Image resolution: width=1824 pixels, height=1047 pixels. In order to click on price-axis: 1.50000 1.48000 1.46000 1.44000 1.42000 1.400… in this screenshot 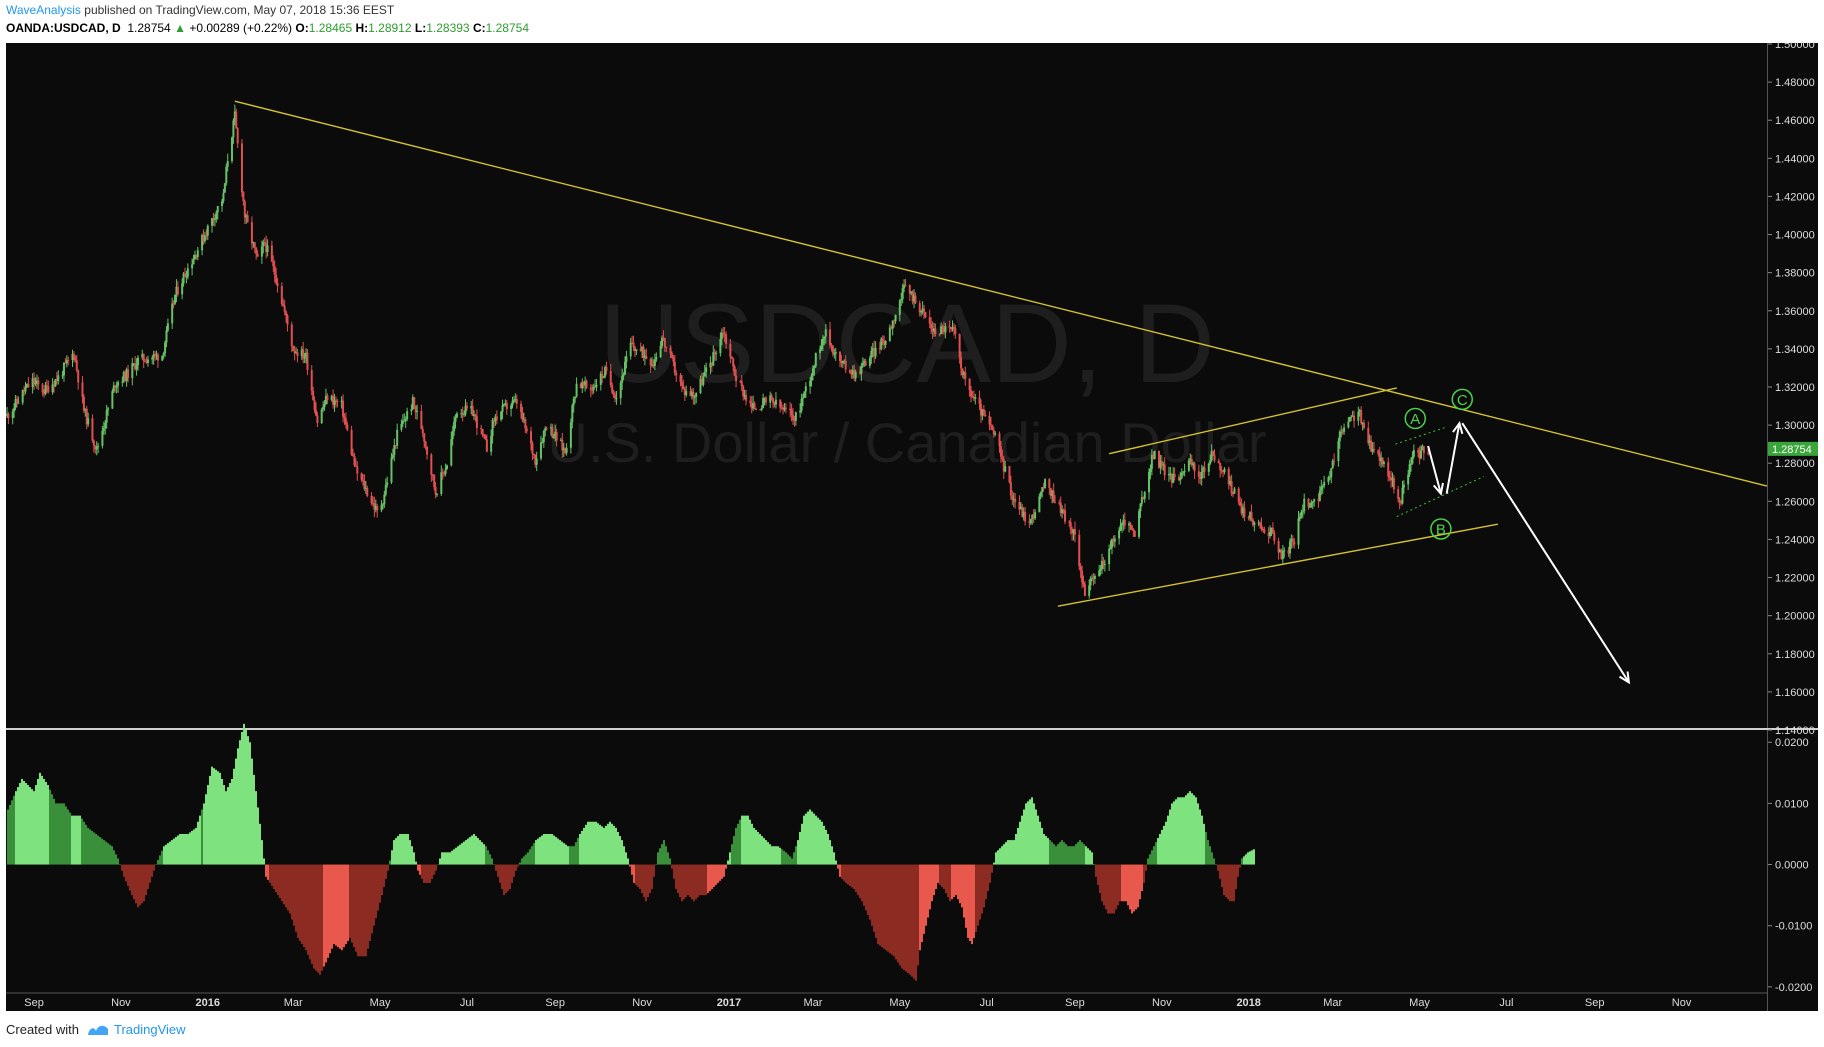, I will do `click(1791, 389)`.